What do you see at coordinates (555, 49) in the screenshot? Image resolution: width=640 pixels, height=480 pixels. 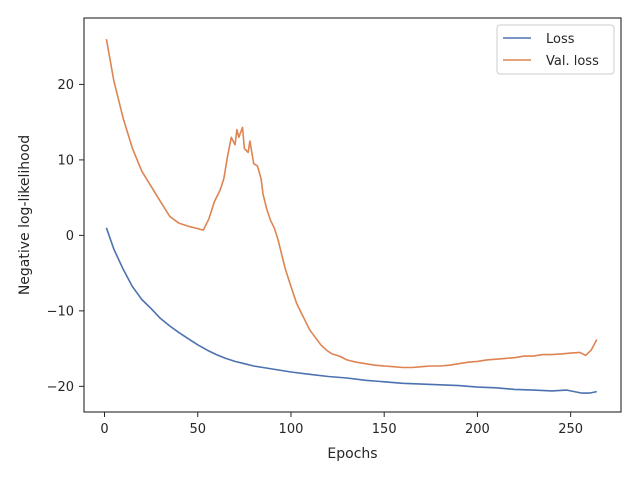 I see `legend: Loss Val. loss` at bounding box center [555, 49].